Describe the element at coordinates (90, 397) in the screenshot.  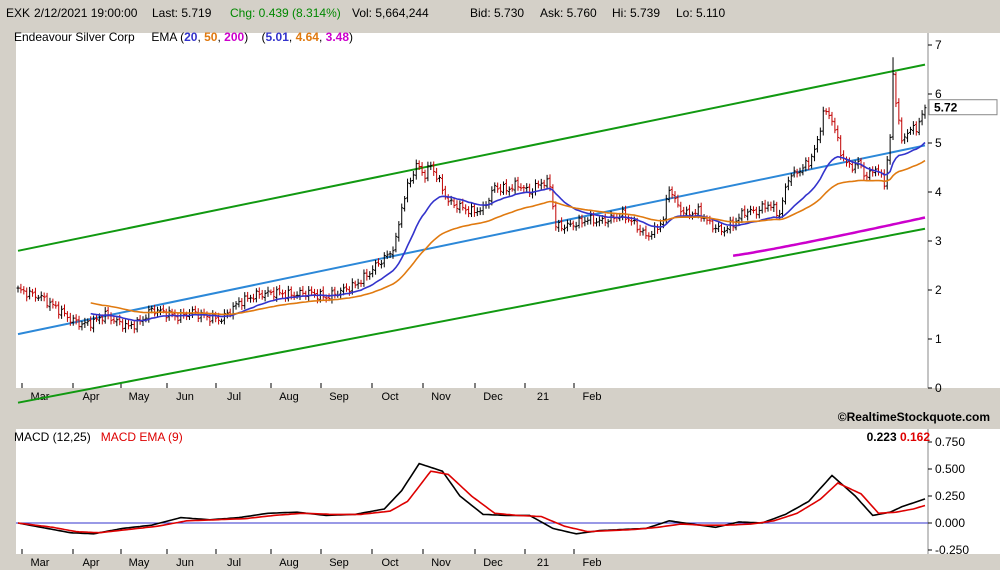
I see `price-x-tick-label: Apr` at that location.